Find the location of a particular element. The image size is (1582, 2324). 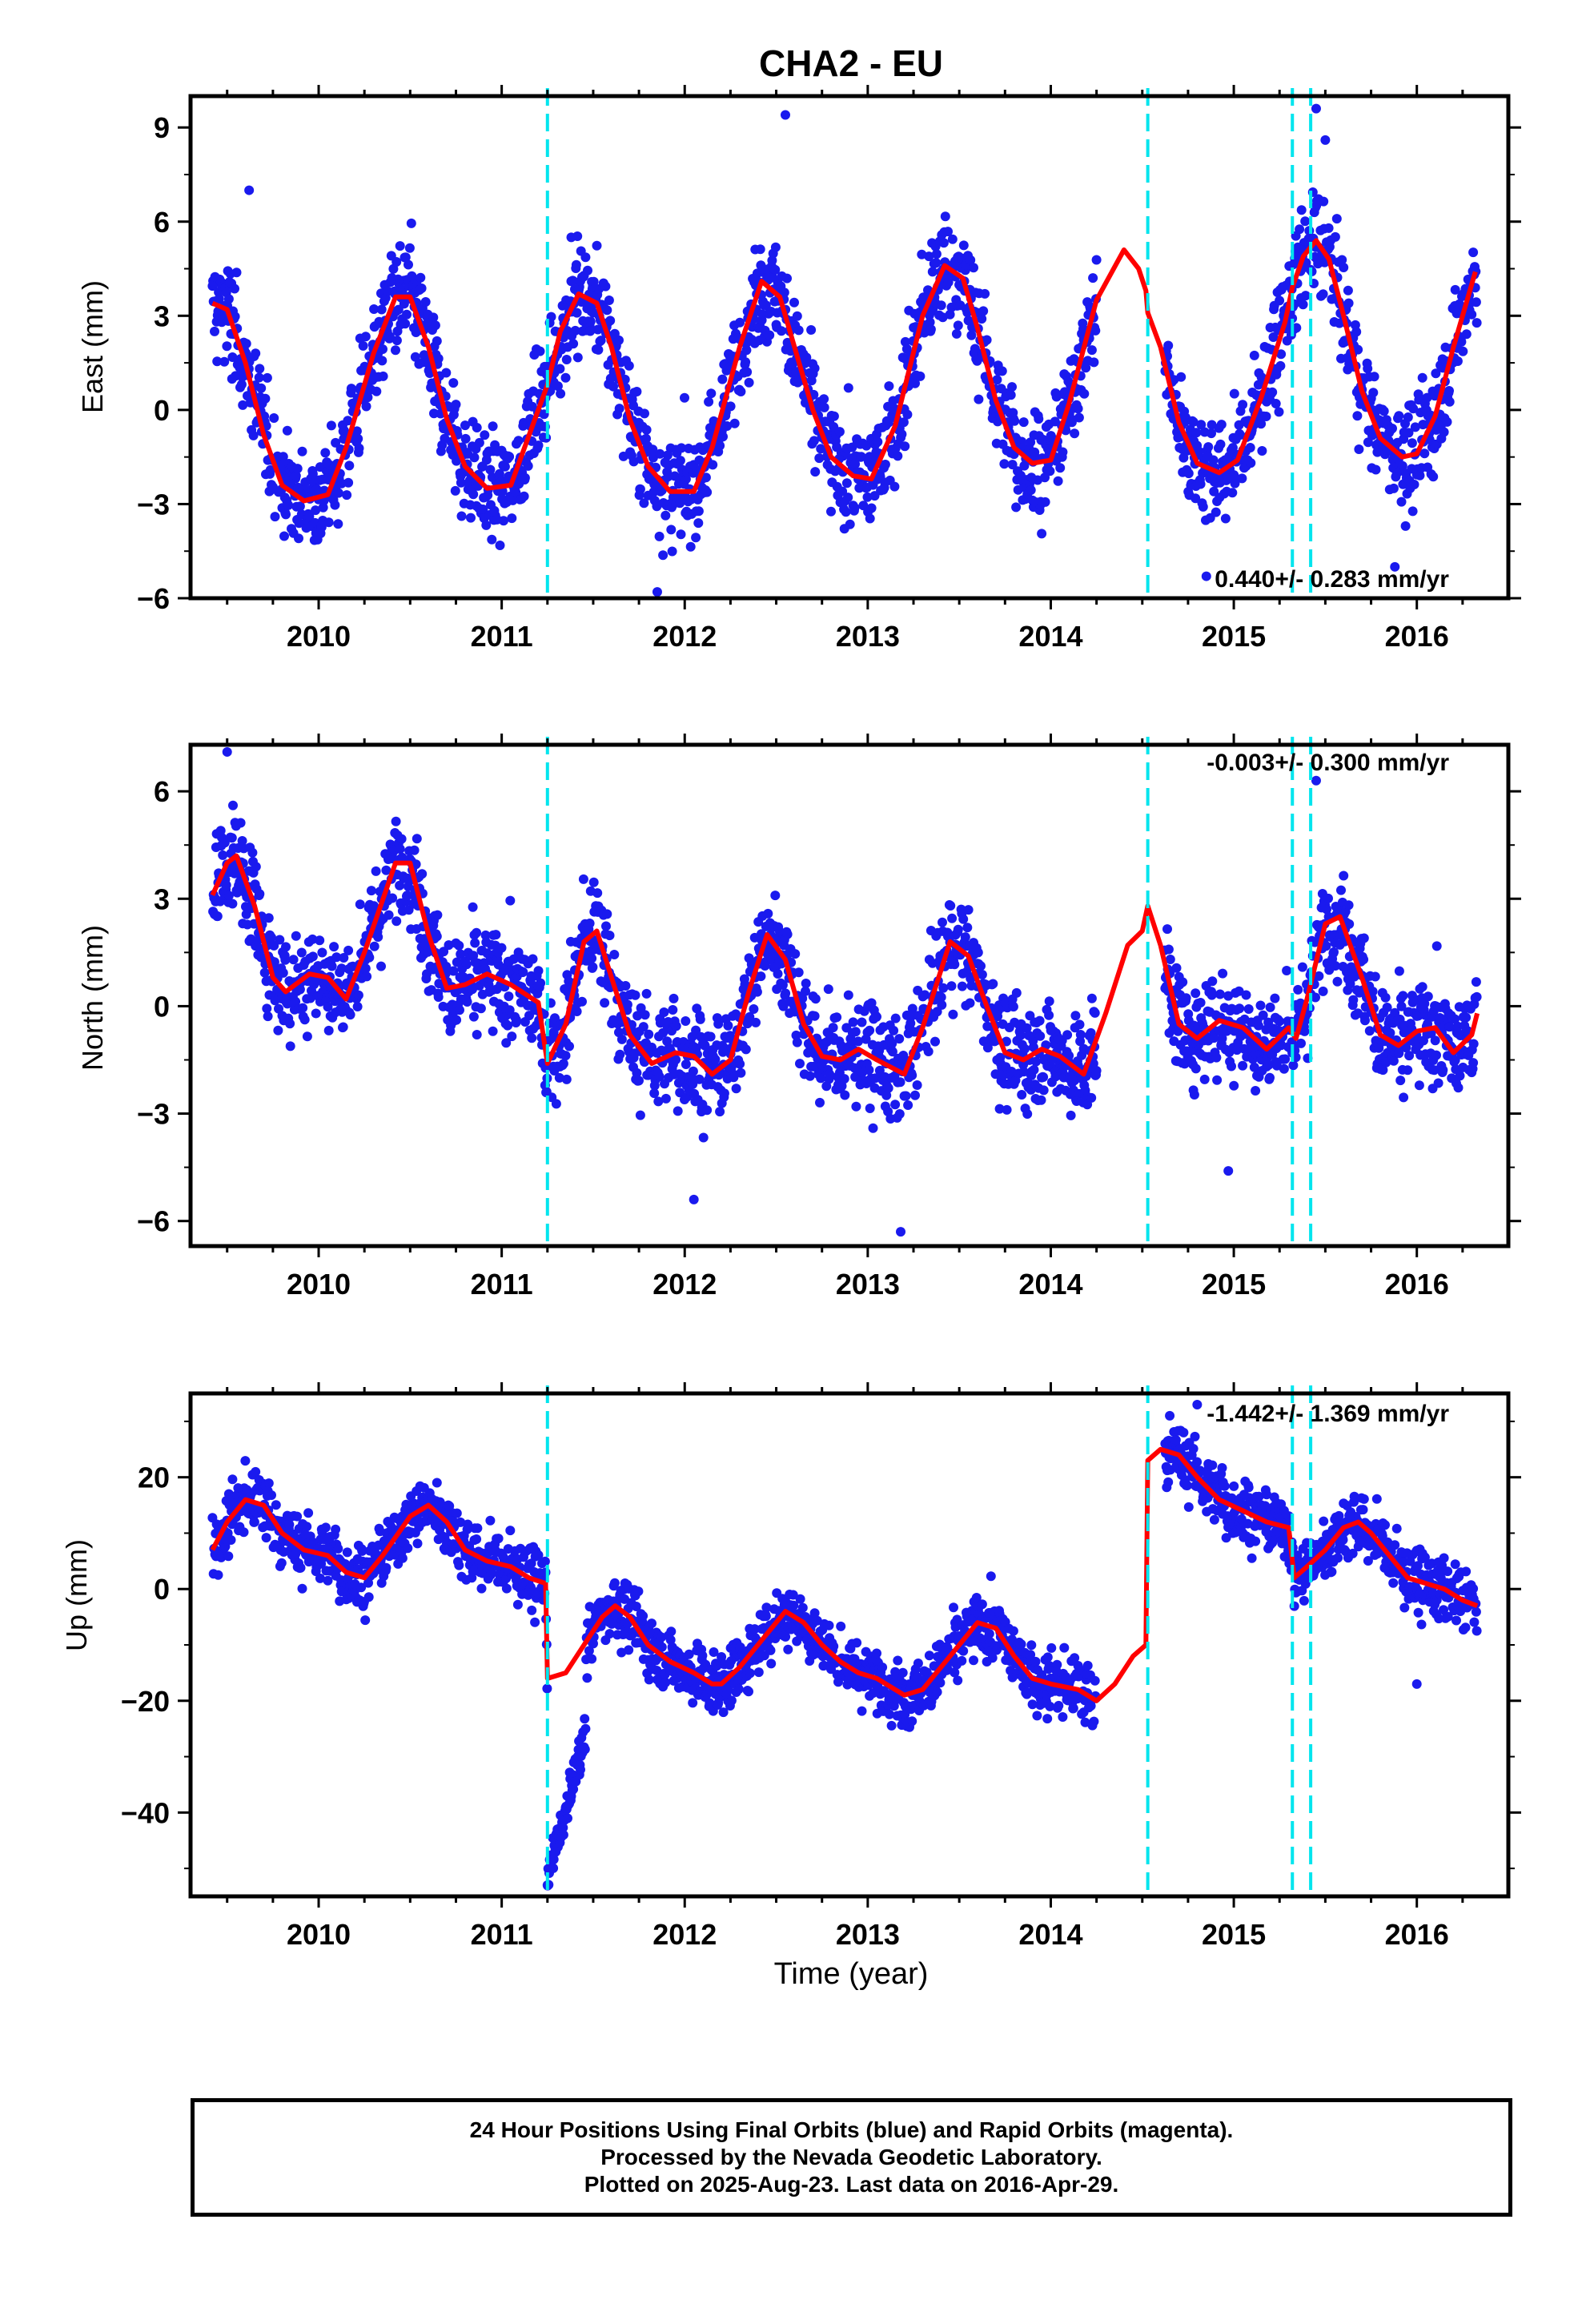

y-tick-label: −3 is located at coordinates (154, 504).